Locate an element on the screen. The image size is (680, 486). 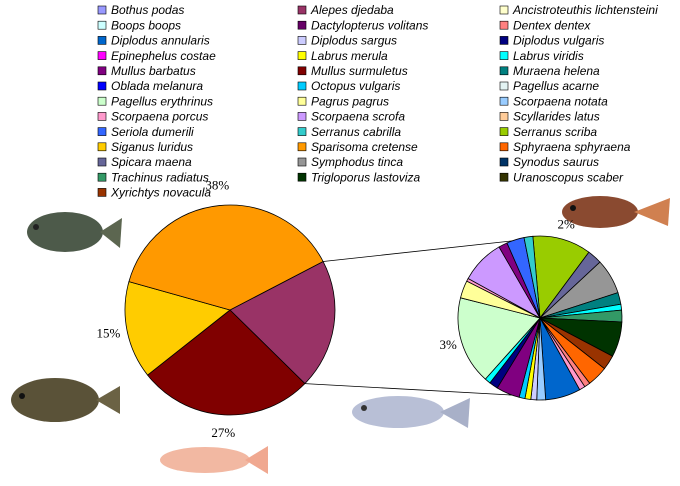
slice-label: 15% is located at coordinates (108, 332).